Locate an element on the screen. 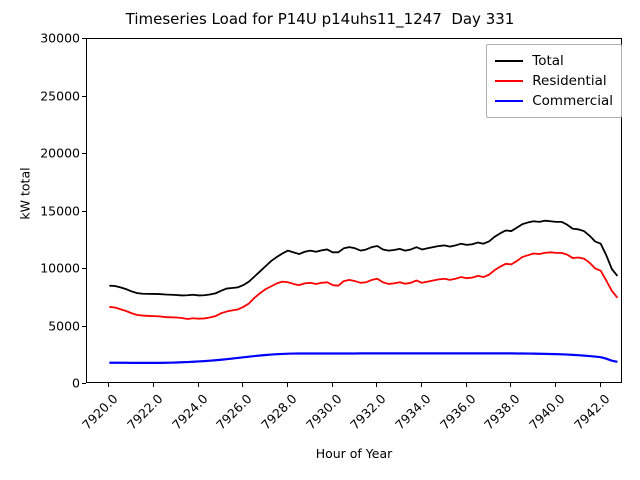 The height and width of the screenshot is (480, 640). legend-item: Residential is located at coordinates (554, 81).